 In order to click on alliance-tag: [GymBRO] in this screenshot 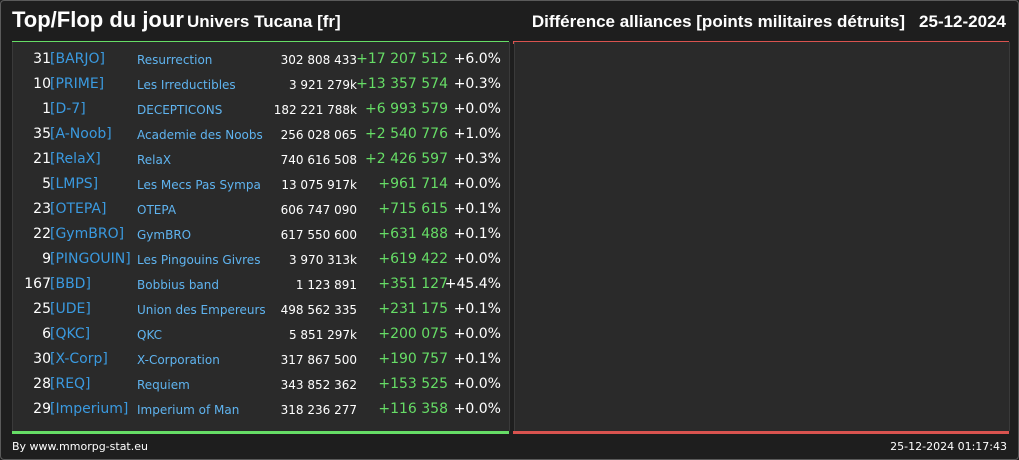, I will do `click(87, 234)`.